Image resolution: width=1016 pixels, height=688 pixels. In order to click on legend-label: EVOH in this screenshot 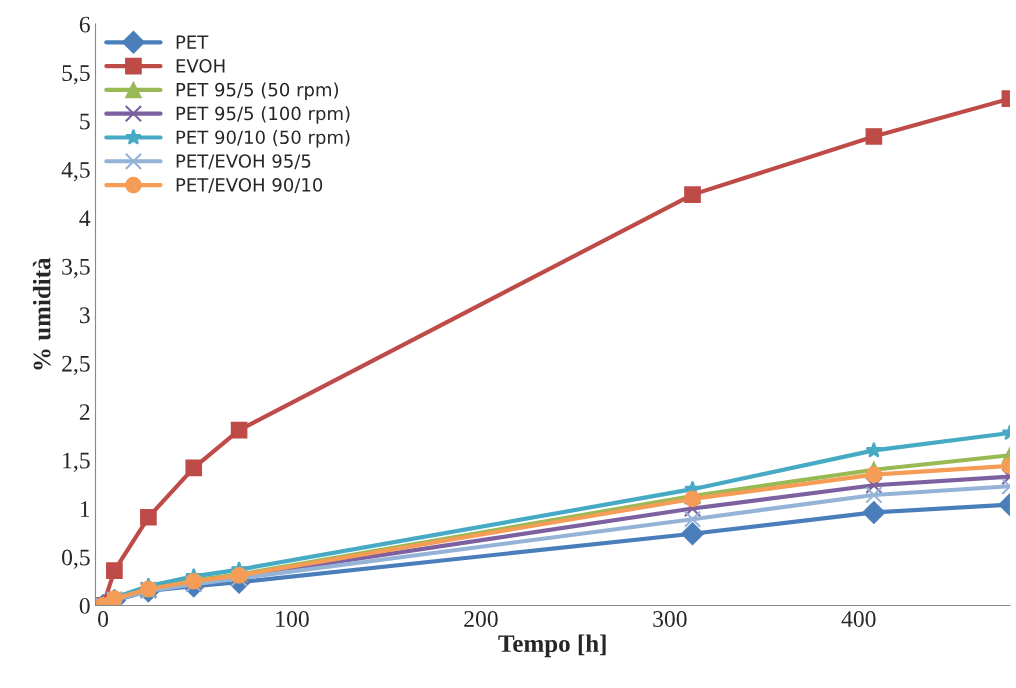, I will do `click(200, 66)`.